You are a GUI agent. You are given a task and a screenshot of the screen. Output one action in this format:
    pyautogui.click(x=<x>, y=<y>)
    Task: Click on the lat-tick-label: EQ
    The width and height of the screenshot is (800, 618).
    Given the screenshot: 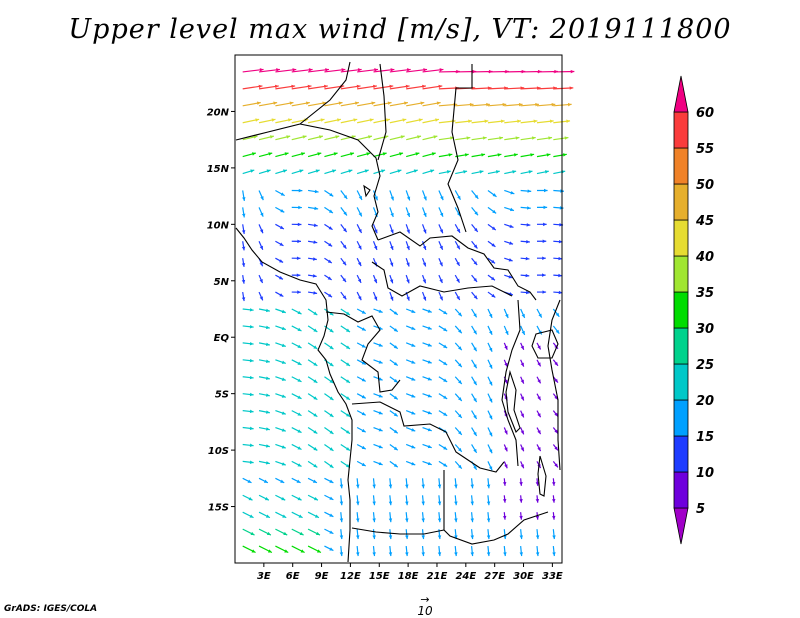 What is the action you would take?
    pyautogui.click(x=222, y=338)
    